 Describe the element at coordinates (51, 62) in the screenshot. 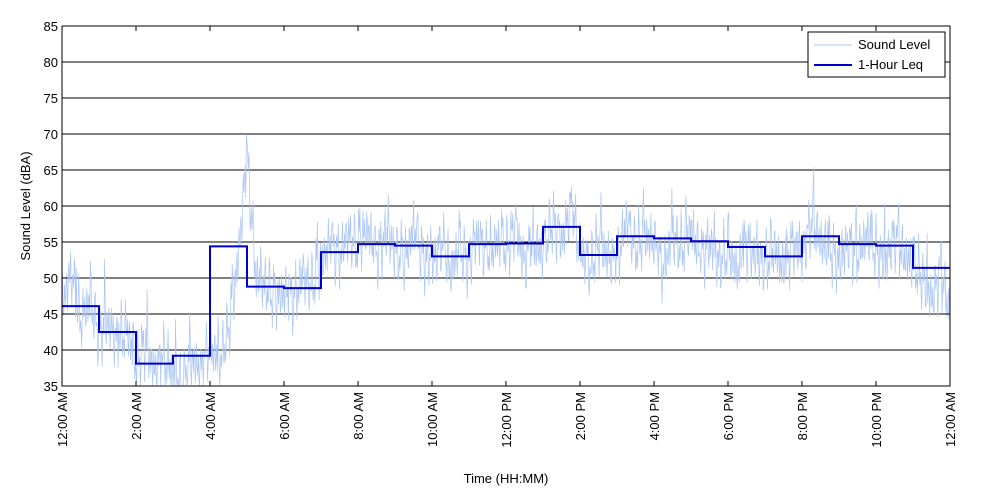

I see `y-tick-label: 80` at that location.